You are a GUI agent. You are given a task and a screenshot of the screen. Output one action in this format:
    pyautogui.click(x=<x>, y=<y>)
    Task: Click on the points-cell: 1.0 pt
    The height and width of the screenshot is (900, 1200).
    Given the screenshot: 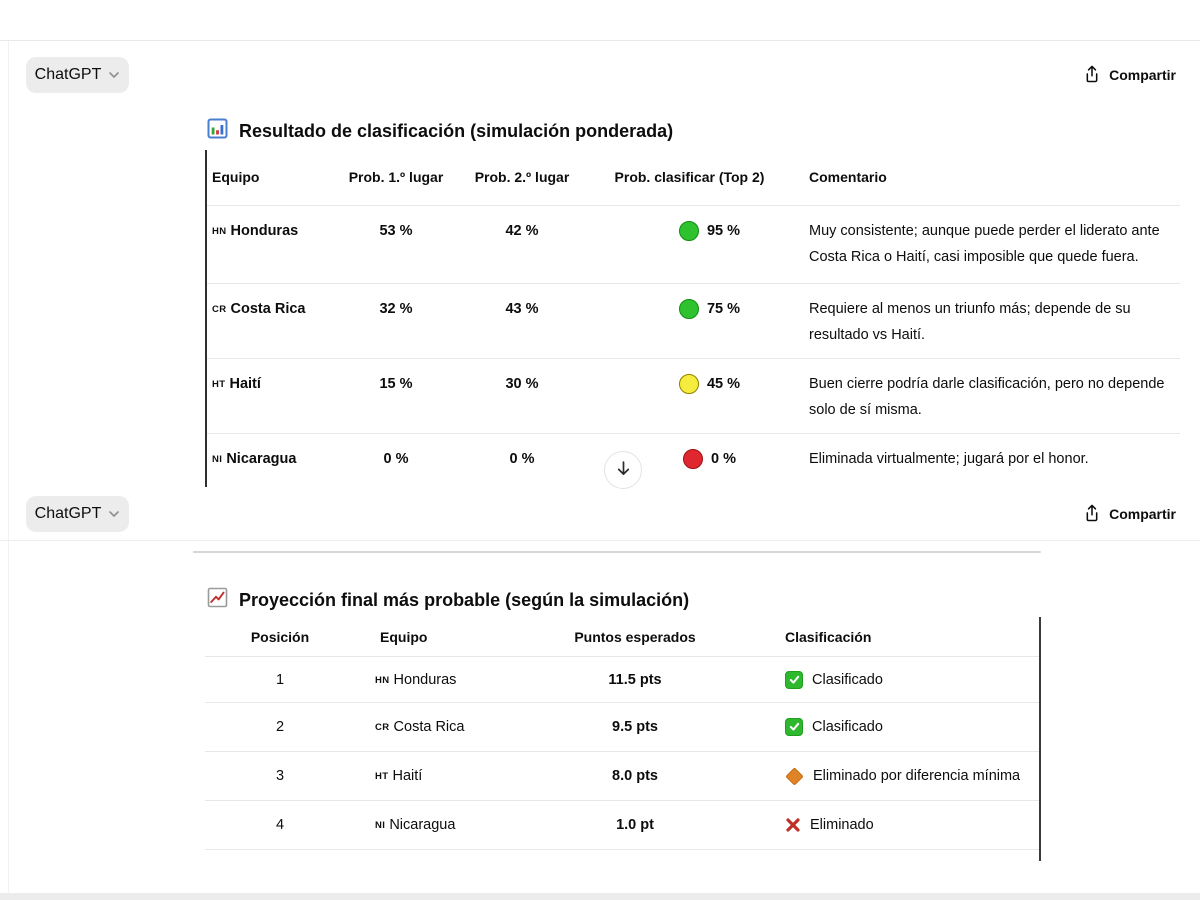 What is the action you would take?
    pyautogui.click(x=635, y=825)
    